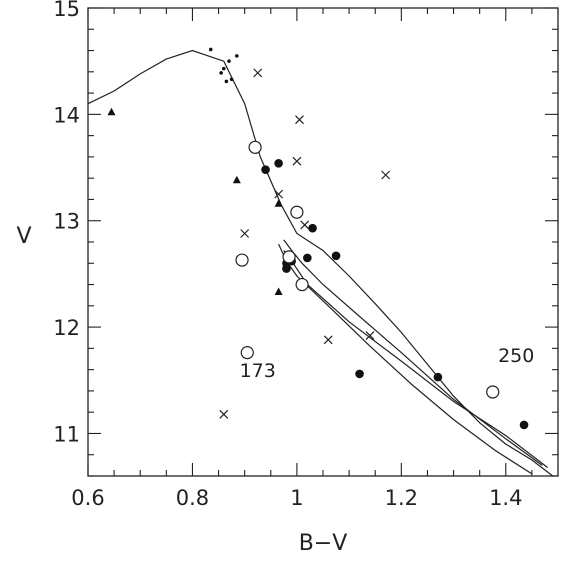  I want to click on point-annotation: 173, so click(258, 371).